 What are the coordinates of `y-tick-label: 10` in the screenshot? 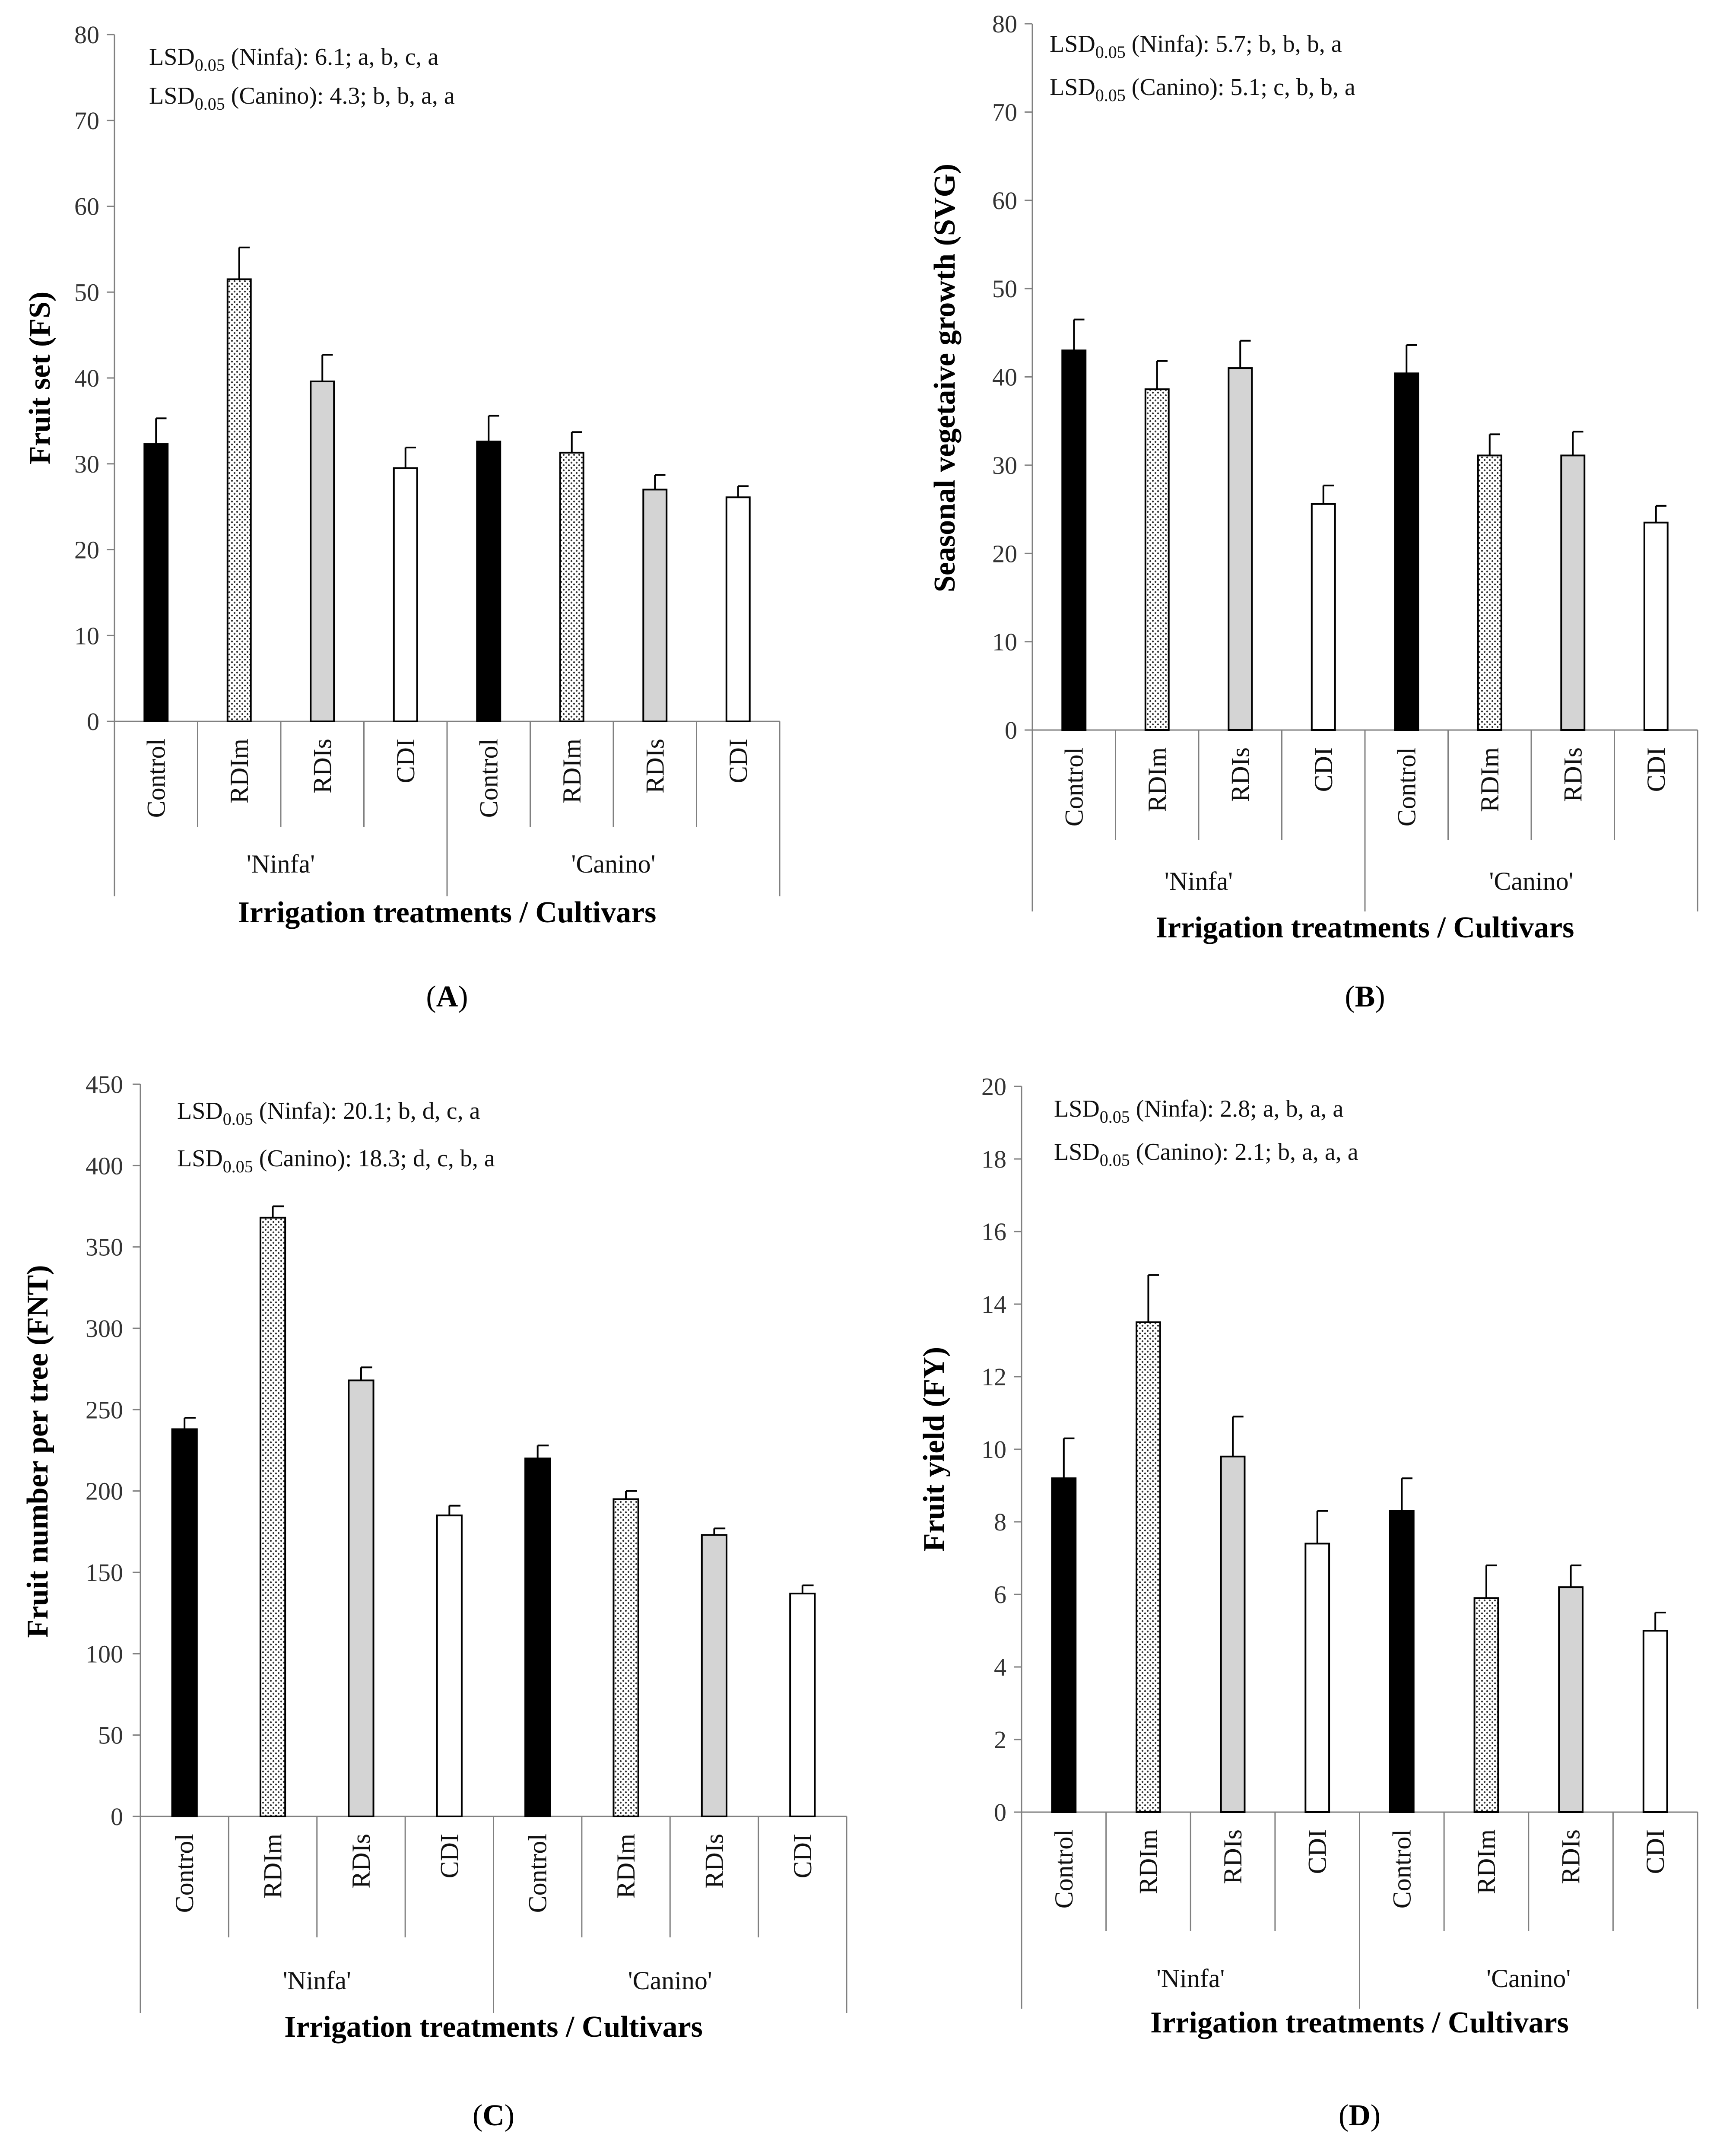 It's located at (993, 1449).